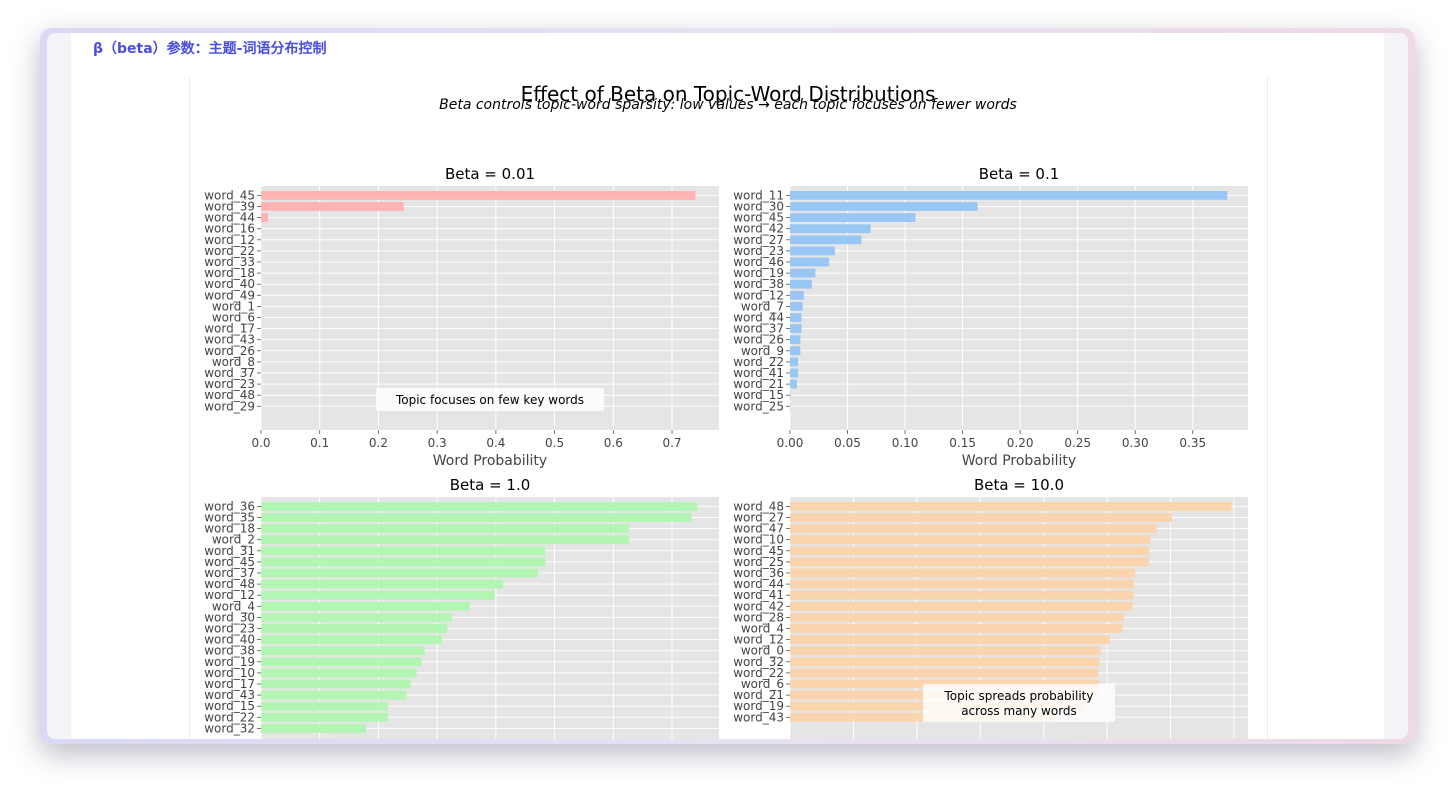 Image resolution: width=1456 pixels, height=799 pixels. What do you see at coordinates (229, 207) in the screenshot?
I see `y-tick-label: word_39` at bounding box center [229, 207].